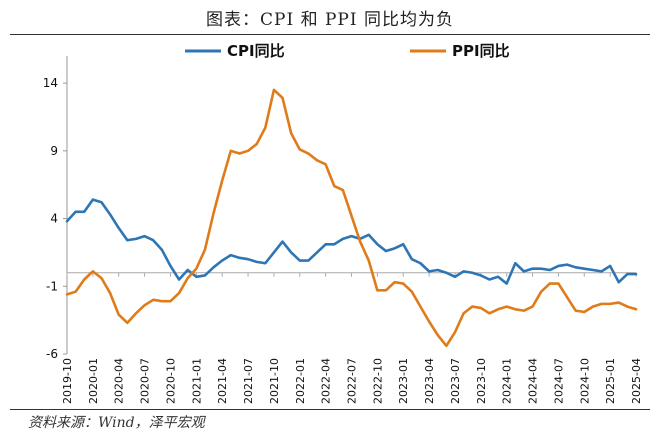  Describe the element at coordinates (610, 381) in the screenshot. I see `x-tick-label: 2025-01` at that location.